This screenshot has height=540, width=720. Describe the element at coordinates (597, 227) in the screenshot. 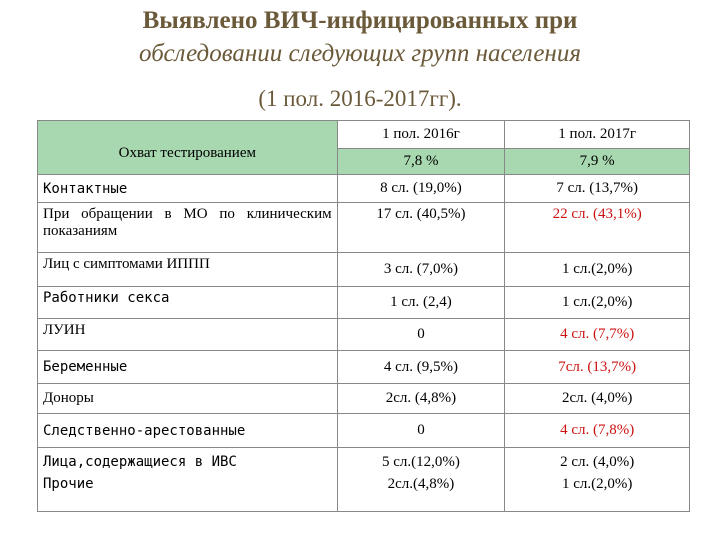

I see `row-value-2017: 22 сл. (43,1%)` at that location.